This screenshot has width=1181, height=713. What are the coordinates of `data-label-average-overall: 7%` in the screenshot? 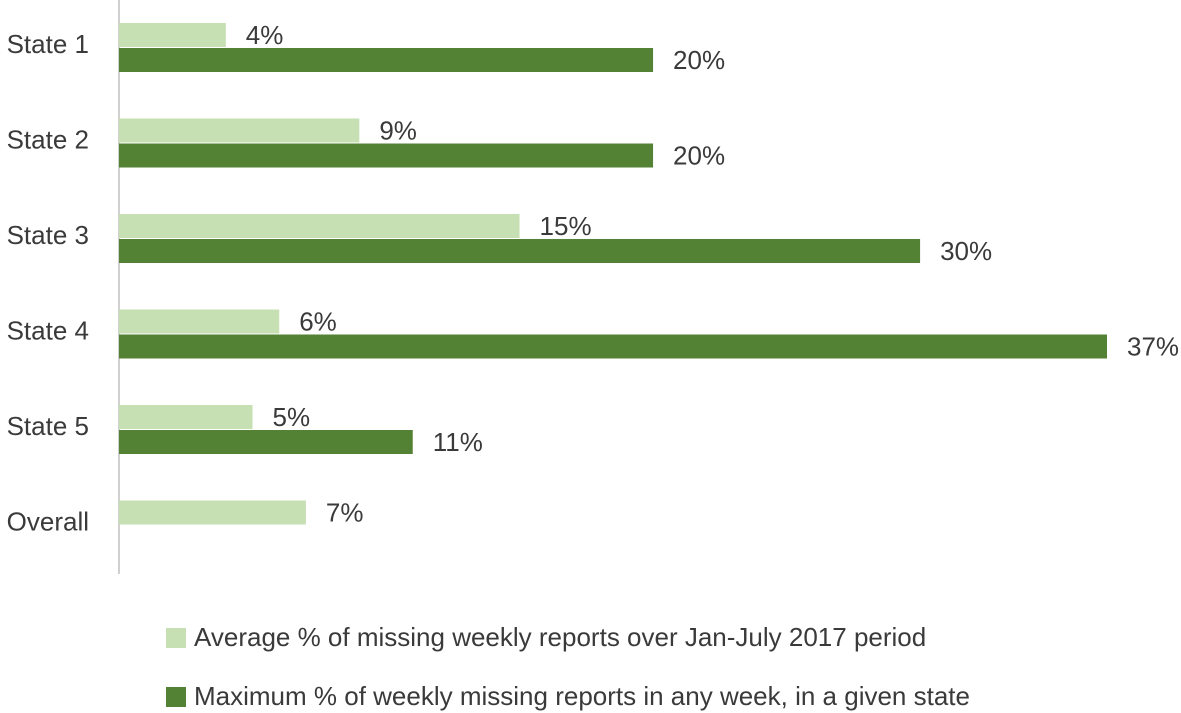 It's located at (345, 513).